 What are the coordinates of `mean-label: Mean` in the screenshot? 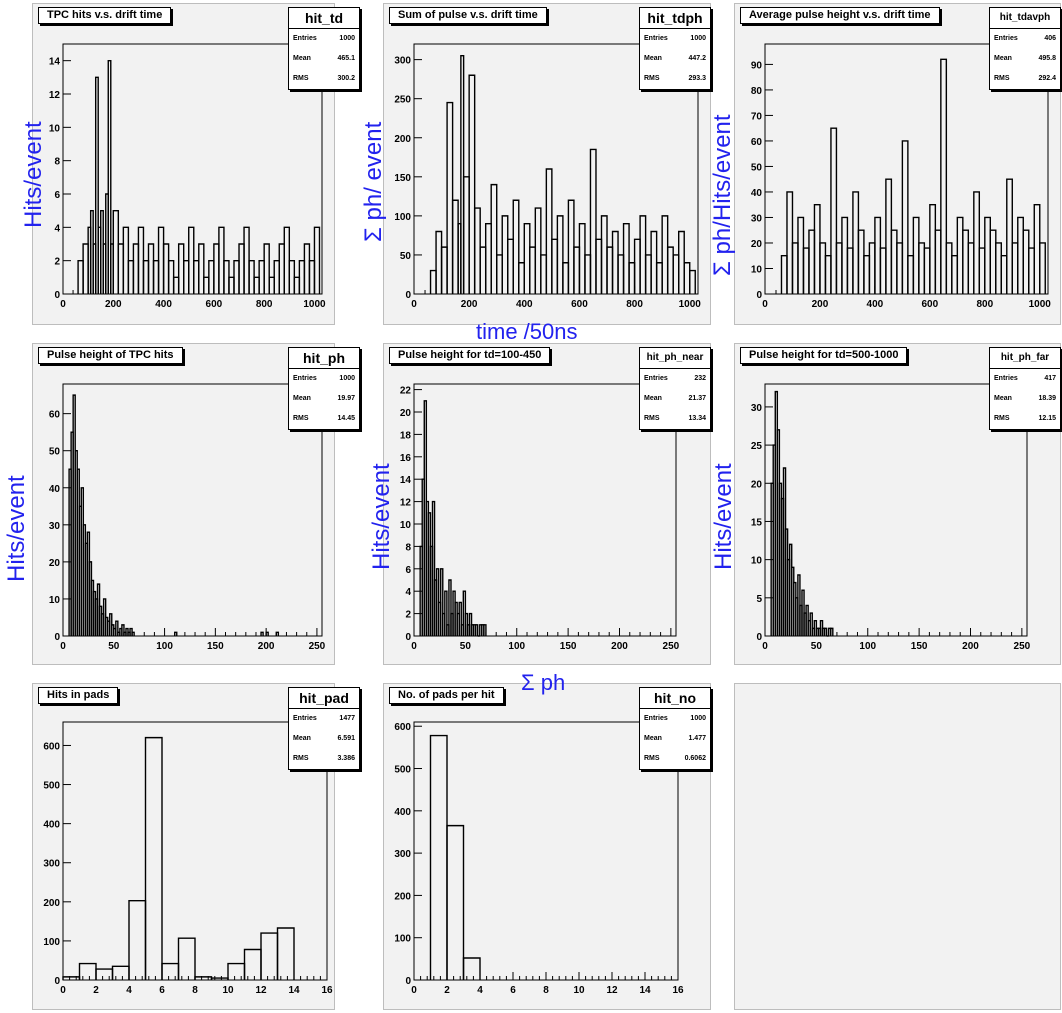 It's located at (302, 738).